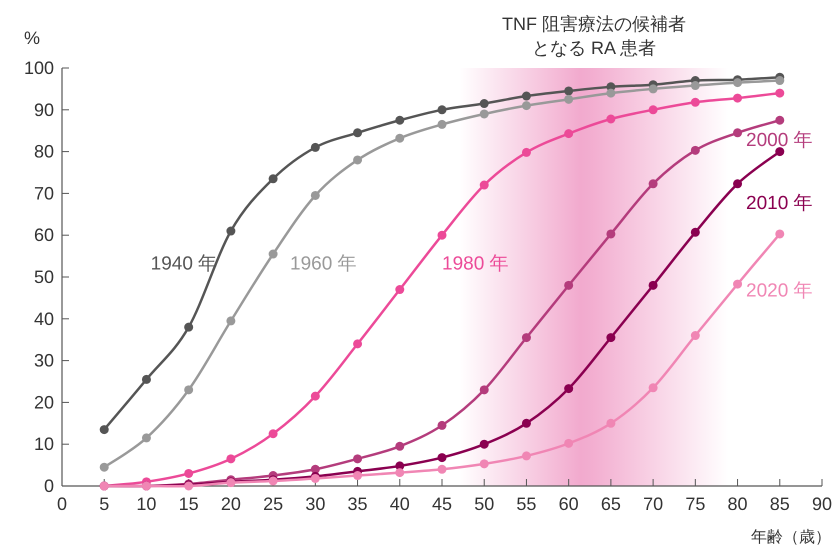  Describe the element at coordinates (44, 318) in the screenshot. I see `y-tick-label: 40` at that location.